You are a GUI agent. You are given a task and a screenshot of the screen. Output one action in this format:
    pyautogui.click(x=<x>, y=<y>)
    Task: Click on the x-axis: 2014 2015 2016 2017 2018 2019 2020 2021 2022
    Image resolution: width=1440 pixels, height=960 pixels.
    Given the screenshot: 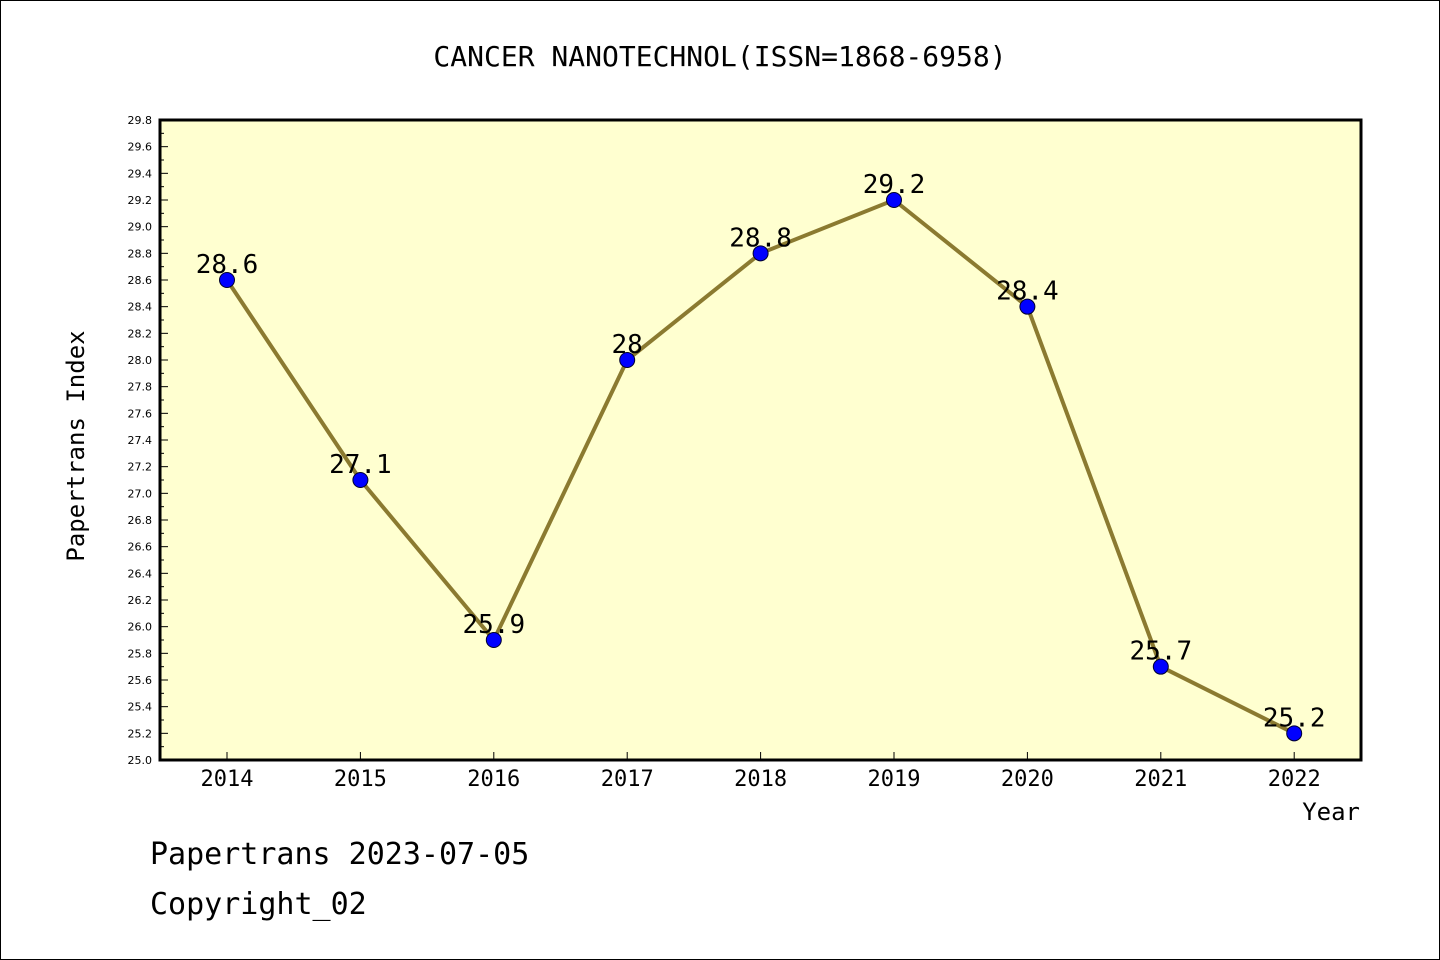 What is the action you would take?
    pyautogui.click(x=761, y=772)
    